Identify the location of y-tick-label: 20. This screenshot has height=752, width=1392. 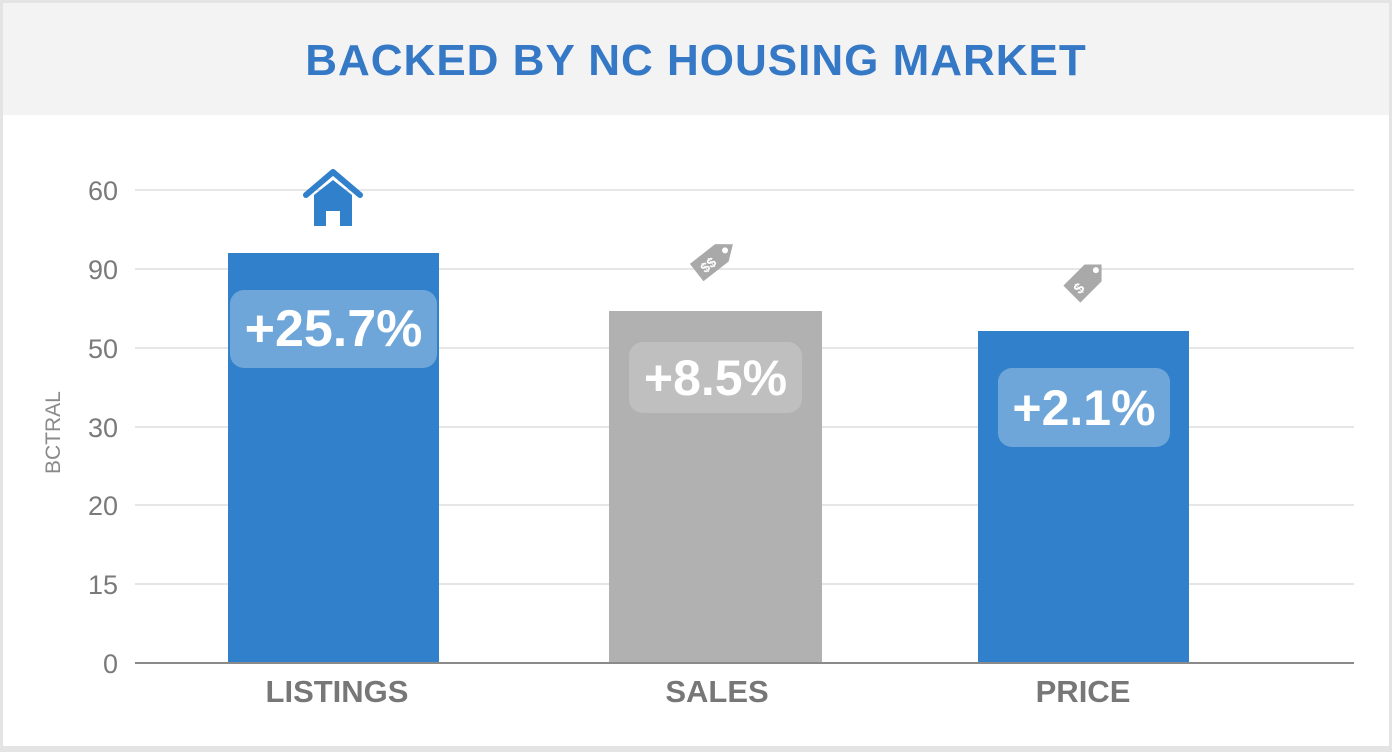
(102, 506).